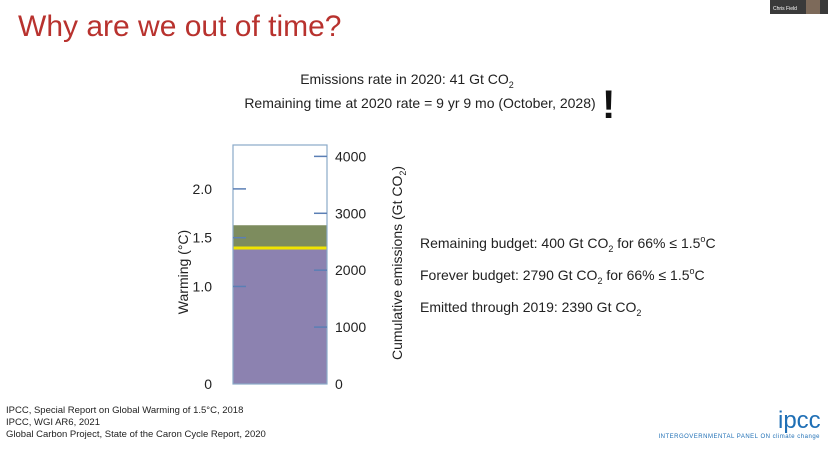 The image size is (828, 451). I want to click on budget-line: Emitted through 2019: 2390 Gt CO2, so click(530, 308).